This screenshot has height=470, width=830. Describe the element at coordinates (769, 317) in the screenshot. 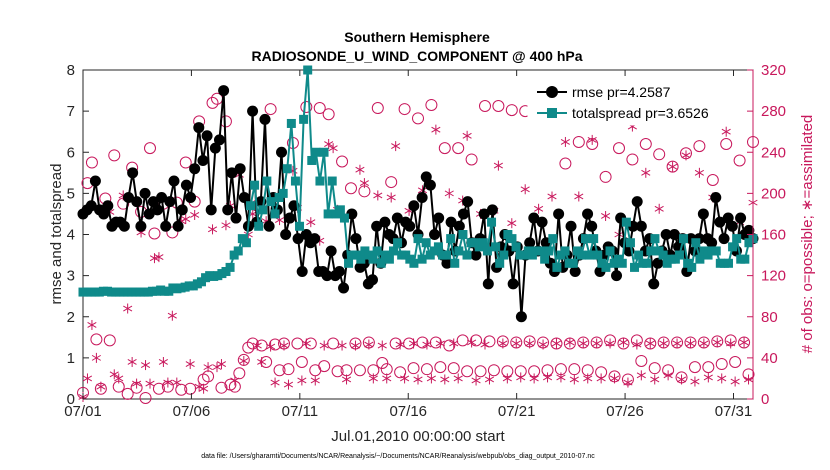

I see `y2-tick-label: 80` at that location.